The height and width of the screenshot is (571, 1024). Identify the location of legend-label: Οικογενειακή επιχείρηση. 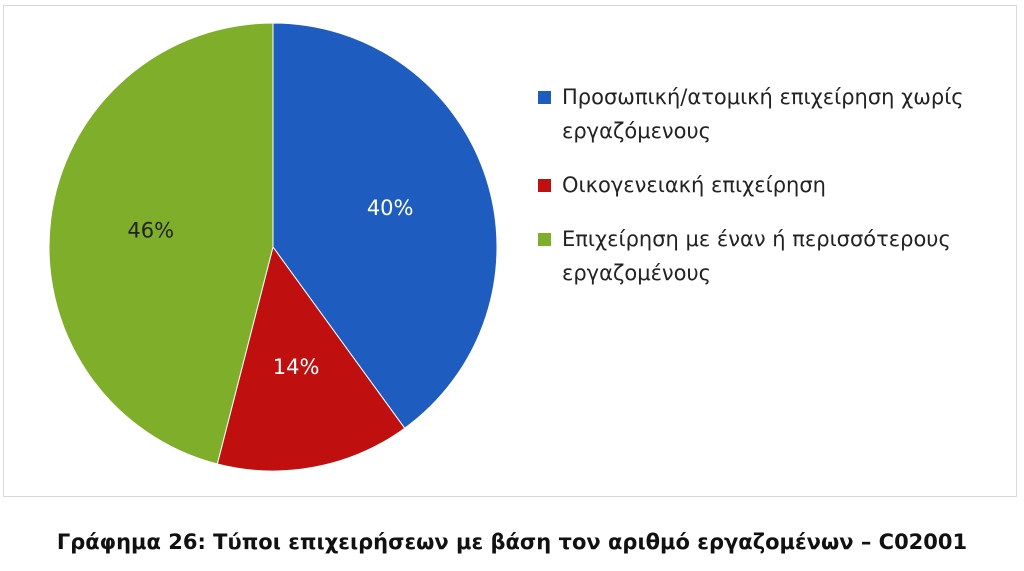
(694, 185).